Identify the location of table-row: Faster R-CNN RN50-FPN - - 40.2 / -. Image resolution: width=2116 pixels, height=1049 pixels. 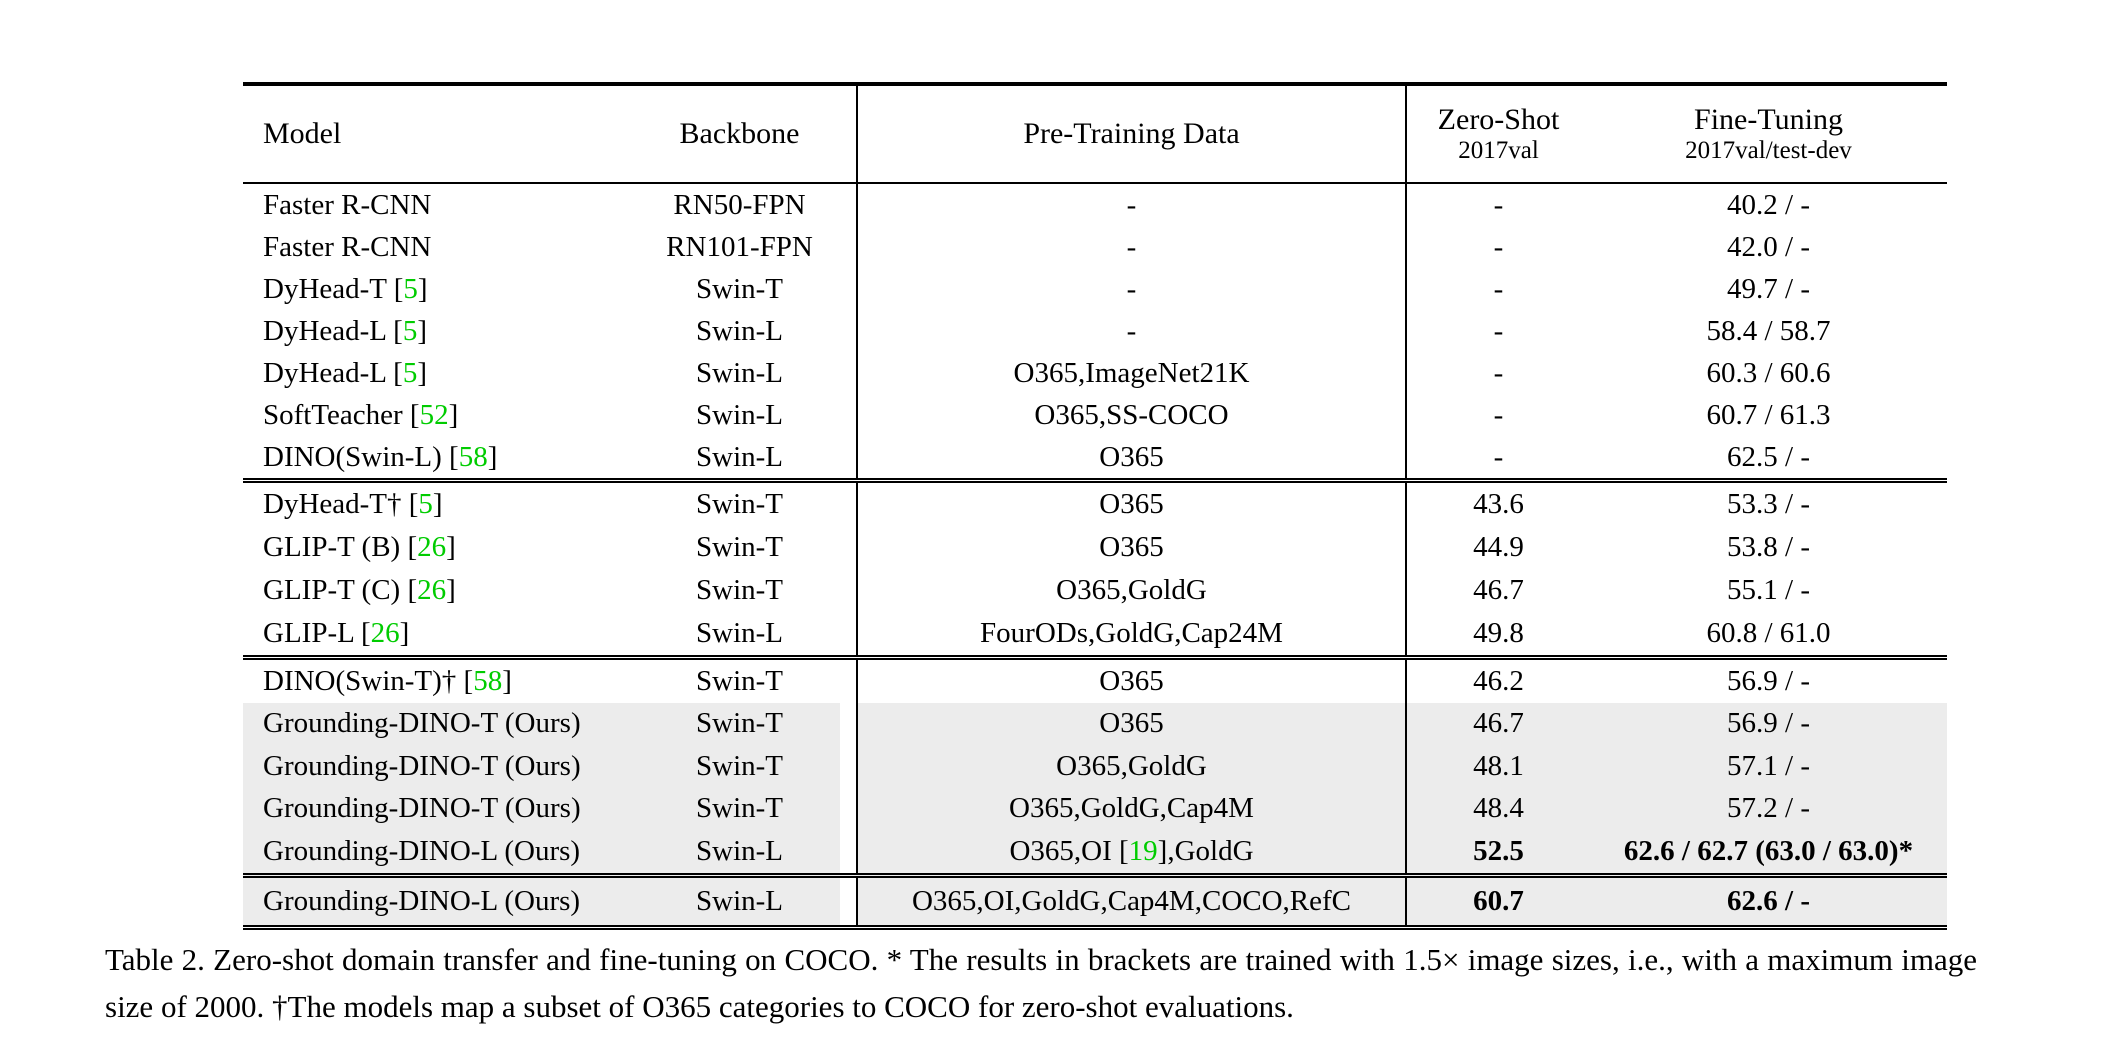
(1095, 204).